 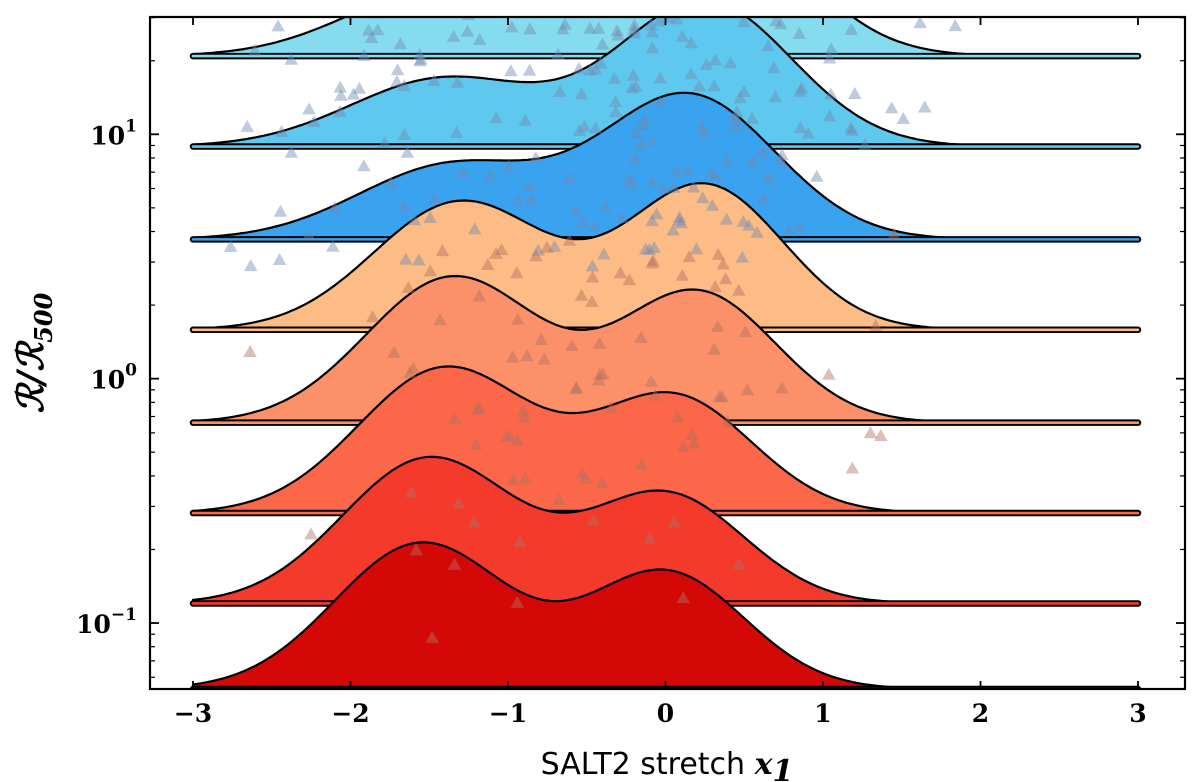 I want to click on x-tick-label: 1, so click(x=822, y=713).